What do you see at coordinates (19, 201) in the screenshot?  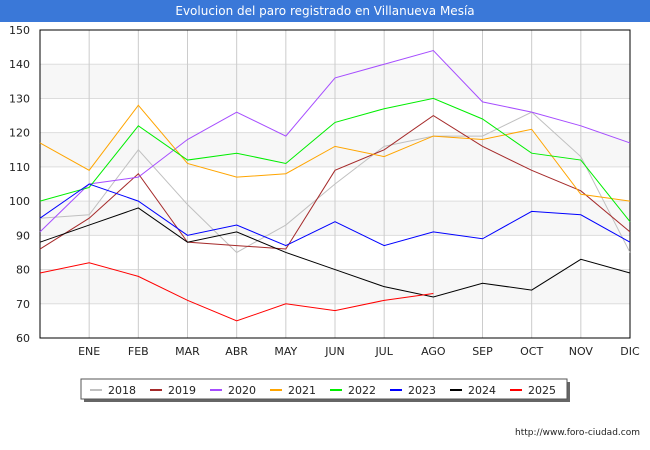 I see `y-tick-label: 100` at bounding box center [19, 201].